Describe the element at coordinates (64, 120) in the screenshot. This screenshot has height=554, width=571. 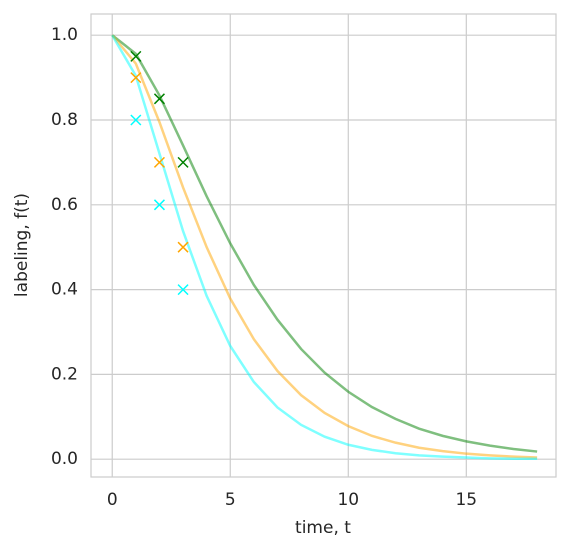
I see `y-tick-label: 0.8` at that location.